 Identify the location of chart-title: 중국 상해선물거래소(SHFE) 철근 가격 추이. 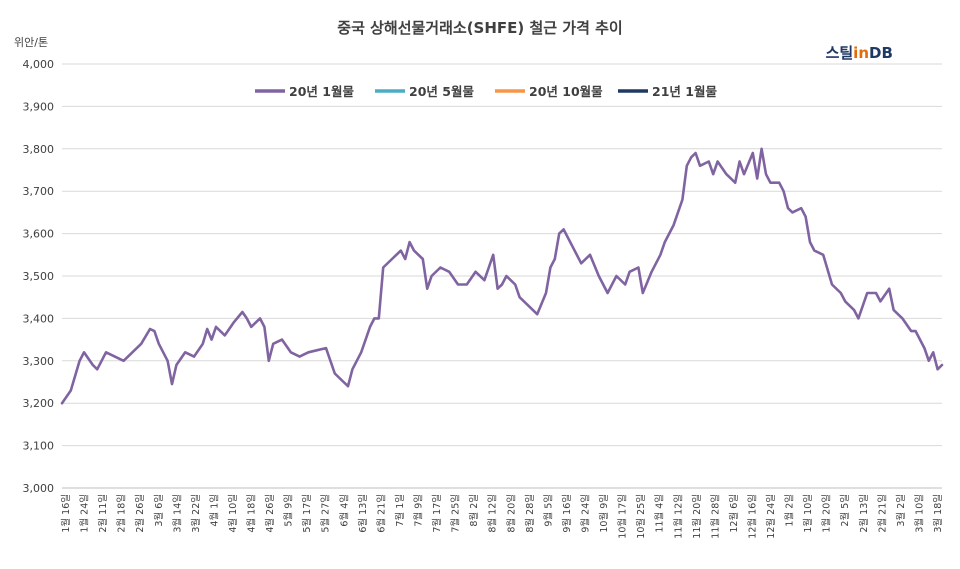
(479, 28).